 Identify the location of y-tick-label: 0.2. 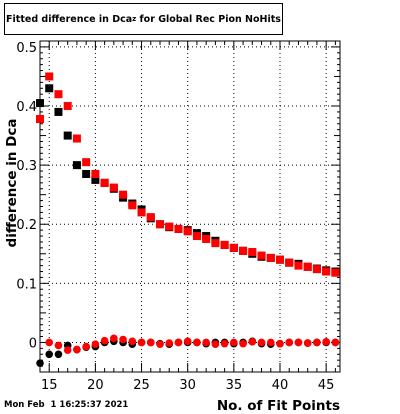
(26, 225).